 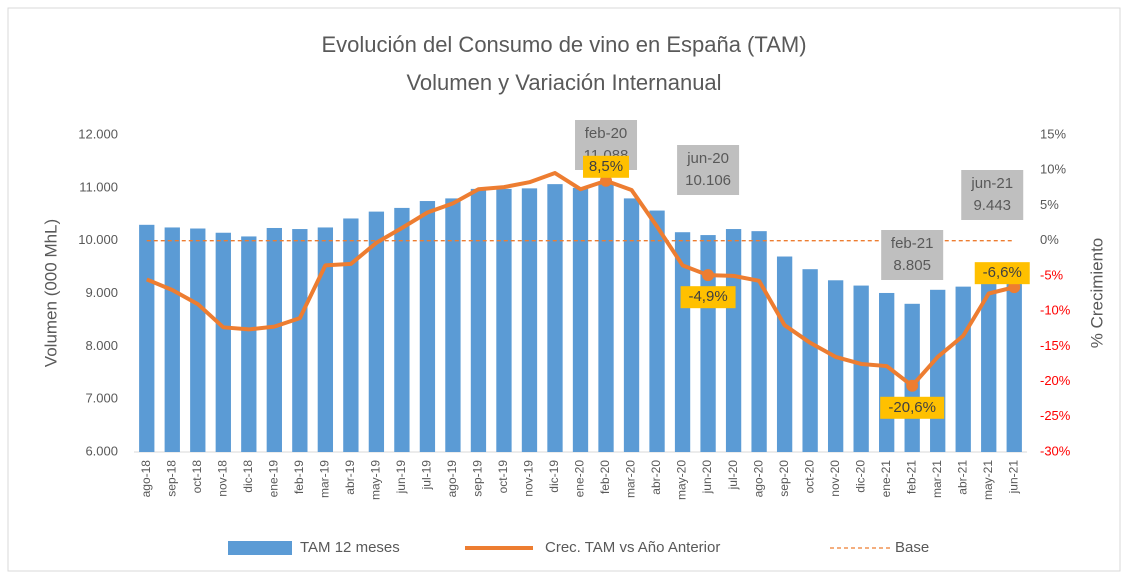 I want to click on legend-label: Crec. TAM vs Año Anterior, so click(x=632, y=547).